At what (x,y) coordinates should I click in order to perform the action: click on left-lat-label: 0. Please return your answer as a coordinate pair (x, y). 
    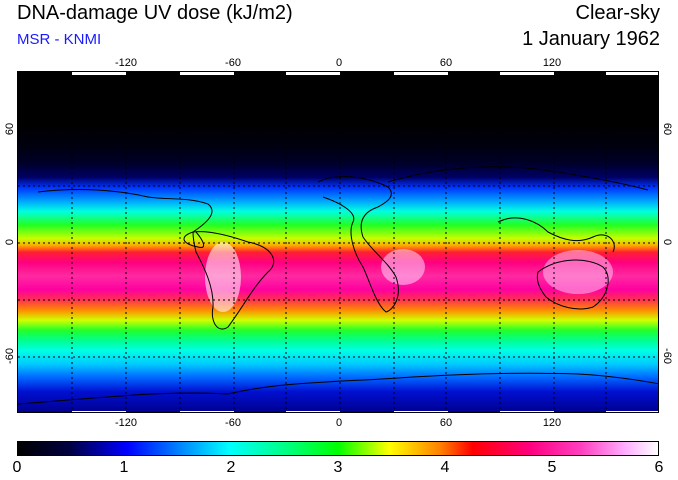
    Looking at the image, I should click on (10, 242).